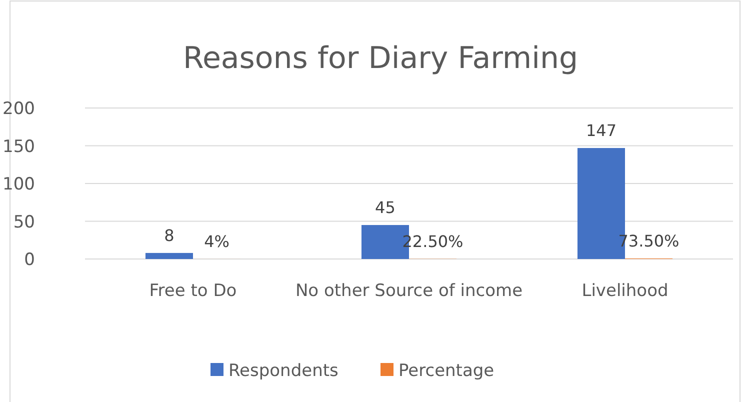 This screenshot has width=741, height=402. What do you see at coordinates (380, 58) in the screenshot?
I see `chart-title: Reasons for Diary Farming` at bounding box center [380, 58].